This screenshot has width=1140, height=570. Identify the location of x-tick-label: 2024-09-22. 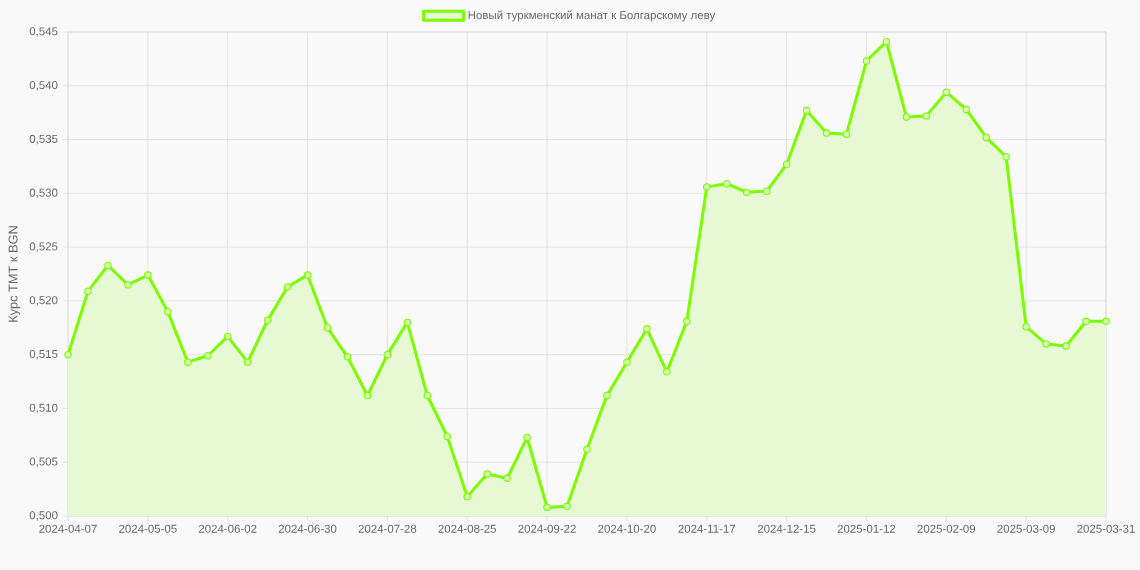
(547, 528).